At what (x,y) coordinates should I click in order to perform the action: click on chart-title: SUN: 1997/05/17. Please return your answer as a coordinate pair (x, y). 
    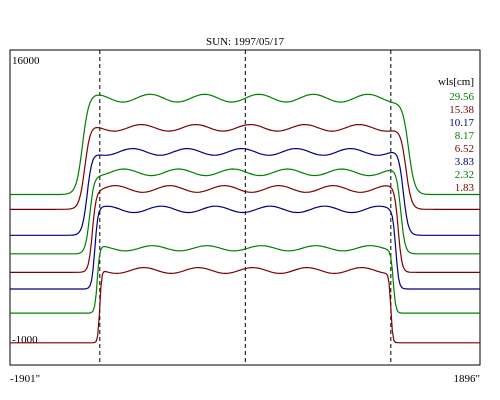
    Looking at the image, I should click on (245, 42).